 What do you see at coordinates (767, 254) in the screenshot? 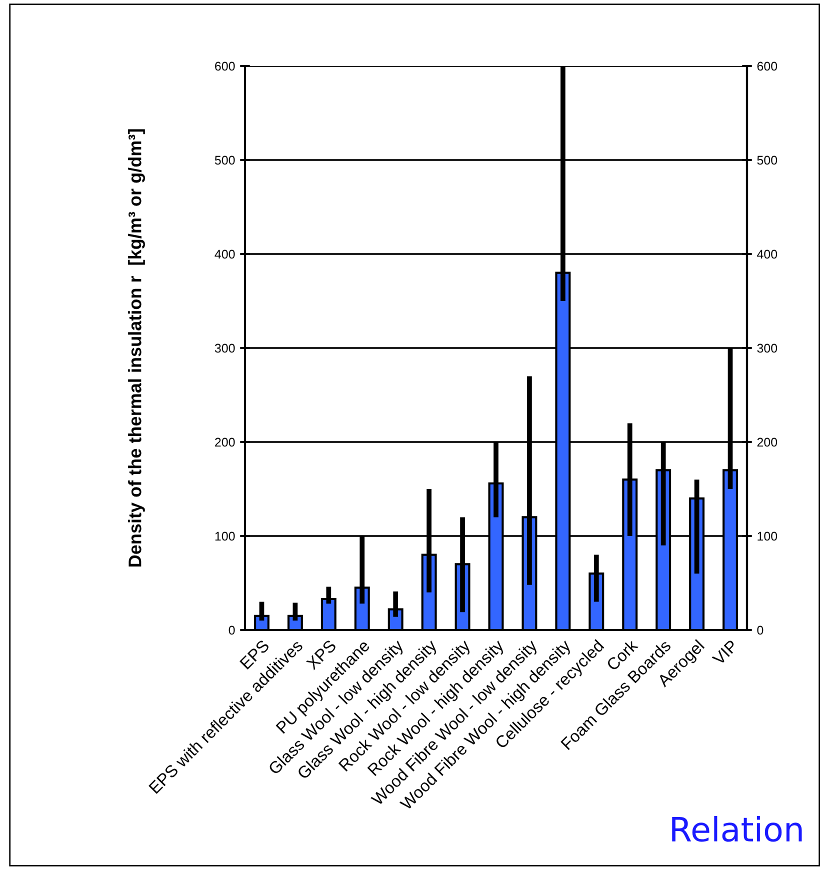
I see `y2-tick-label: 400` at bounding box center [767, 254].